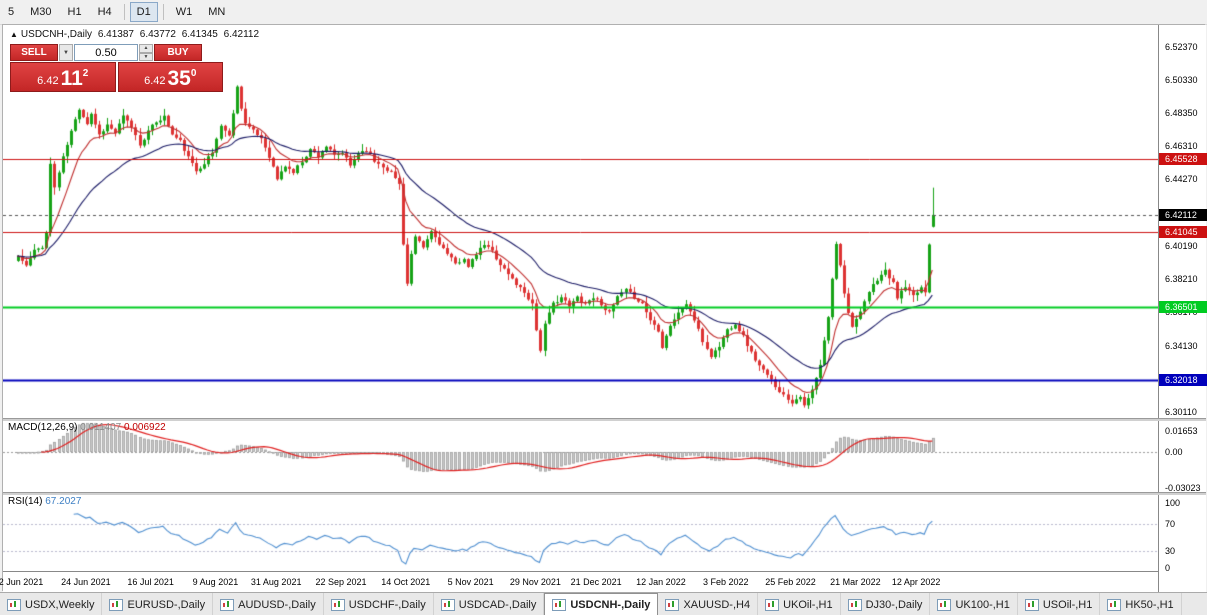  What do you see at coordinates (40, 12) in the screenshot?
I see `timeframe-button-m30: M30` at bounding box center [40, 12].